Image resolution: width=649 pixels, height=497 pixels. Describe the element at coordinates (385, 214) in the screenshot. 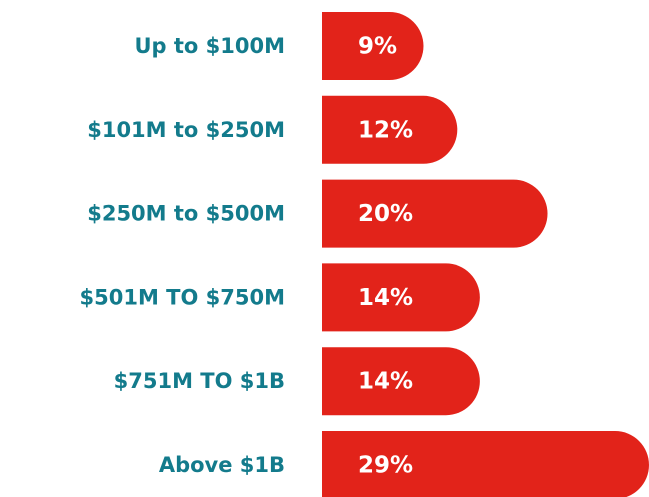

I see `value-label: 20%` at that location.